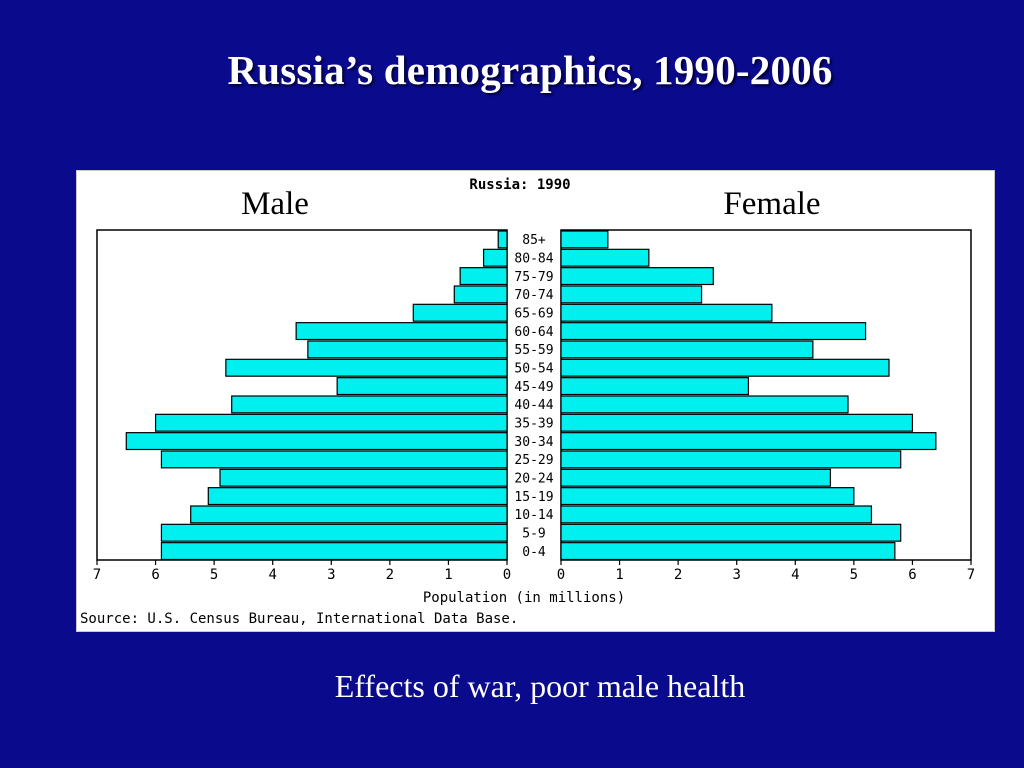  Describe the element at coordinates (448, 575) in the screenshot. I see `male-x-tick-label: 1` at that location.